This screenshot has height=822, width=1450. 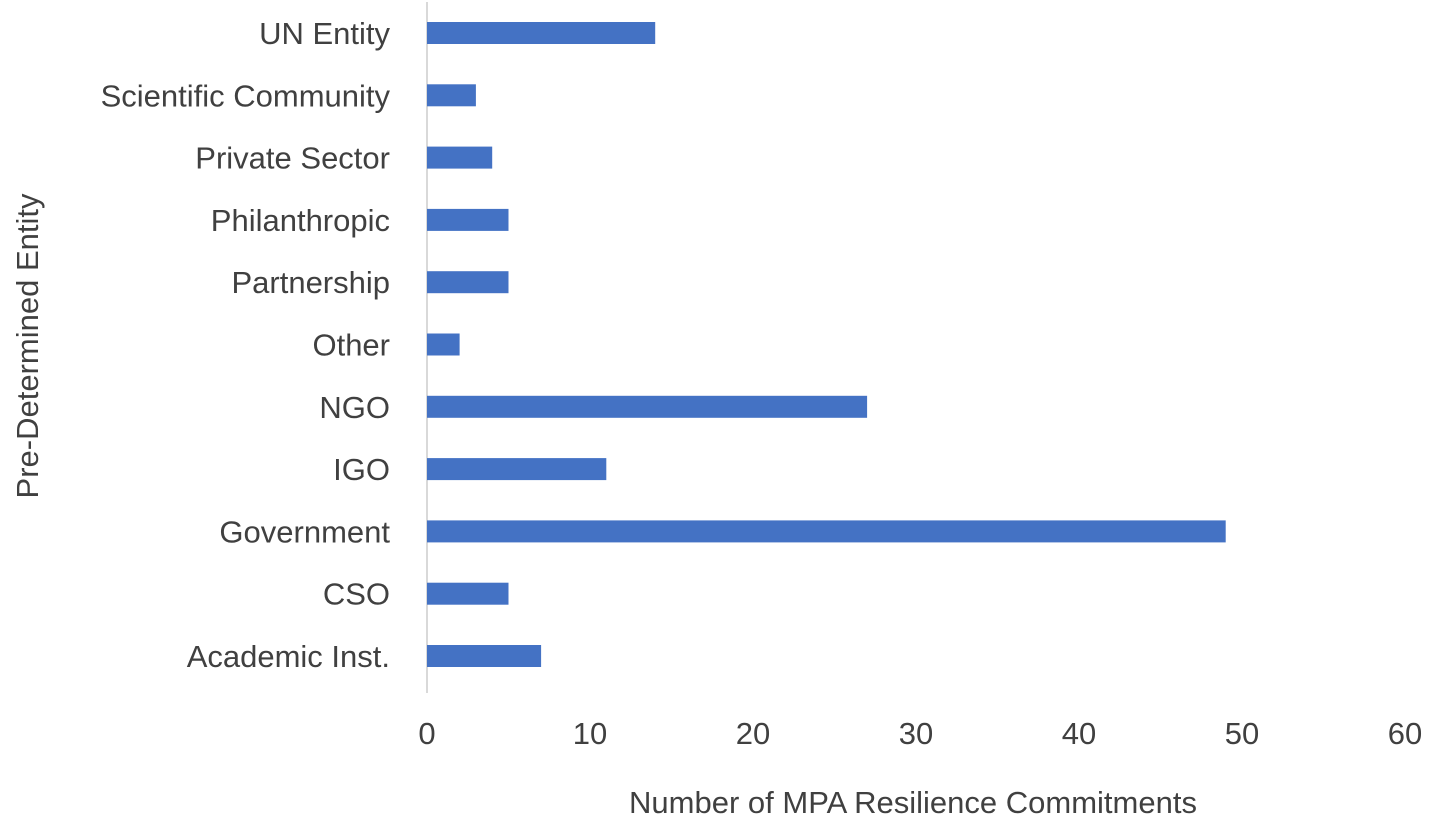 What do you see at coordinates (354, 407) in the screenshot?
I see `category-label: NGO` at bounding box center [354, 407].